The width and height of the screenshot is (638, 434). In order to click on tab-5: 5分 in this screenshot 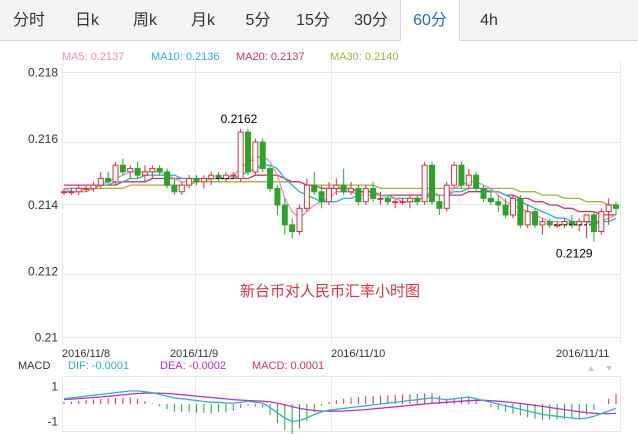, I will do `click(258, 20)`.